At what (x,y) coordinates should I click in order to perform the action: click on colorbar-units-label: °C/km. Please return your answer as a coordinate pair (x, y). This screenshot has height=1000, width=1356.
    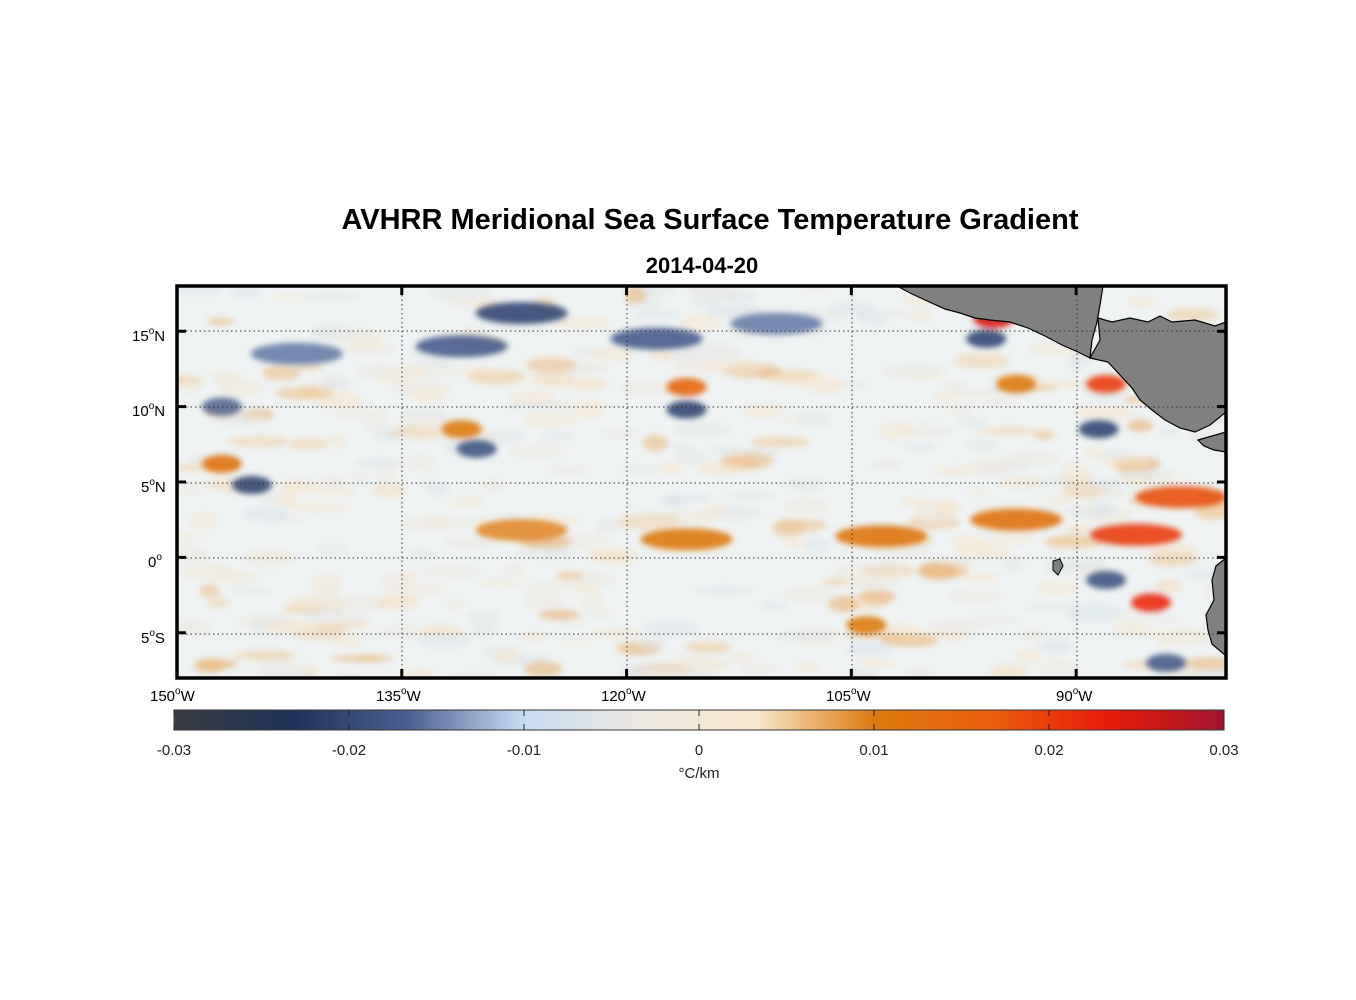
    Looking at the image, I should click on (699, 773).